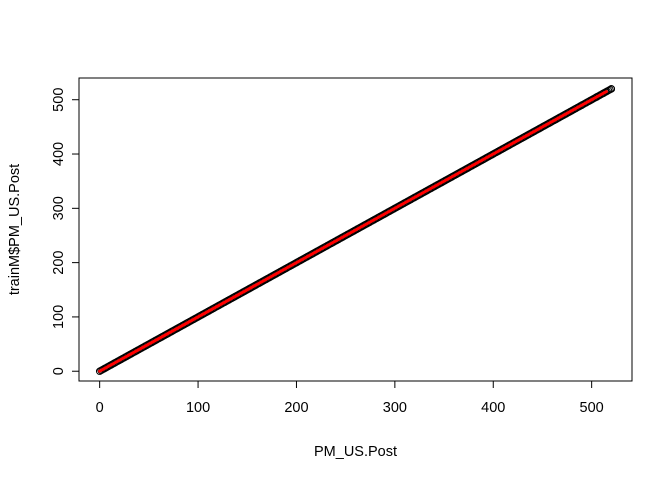 The width and height of the screenshot is (672, 480). I want to click on y-axis-label: trainM$PM_US.Post, so click(15, 229).